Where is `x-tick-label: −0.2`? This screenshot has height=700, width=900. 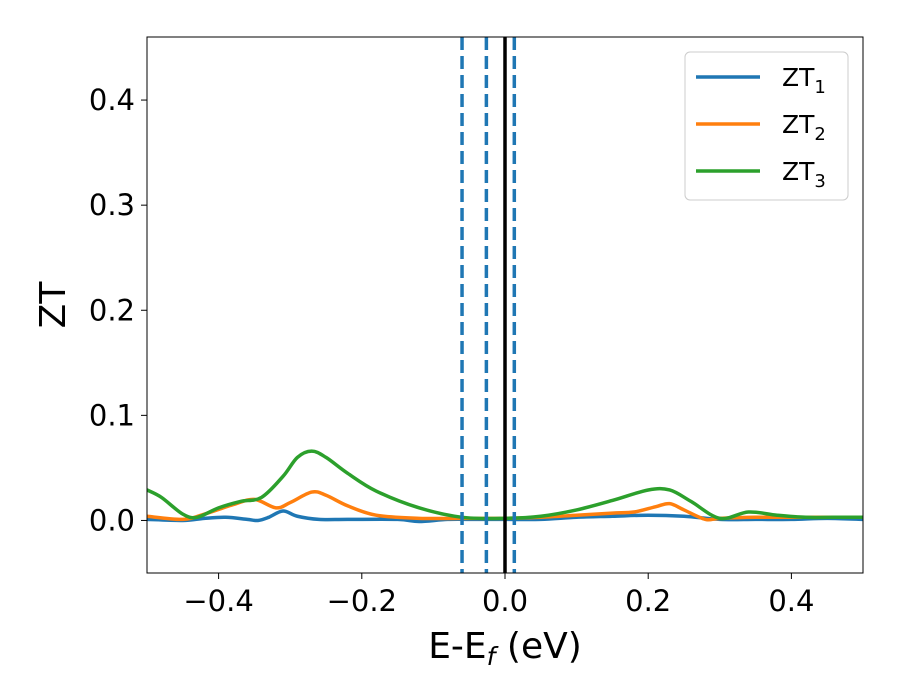
x-tick-label: −0.2 is located at coordinates (362, 601).